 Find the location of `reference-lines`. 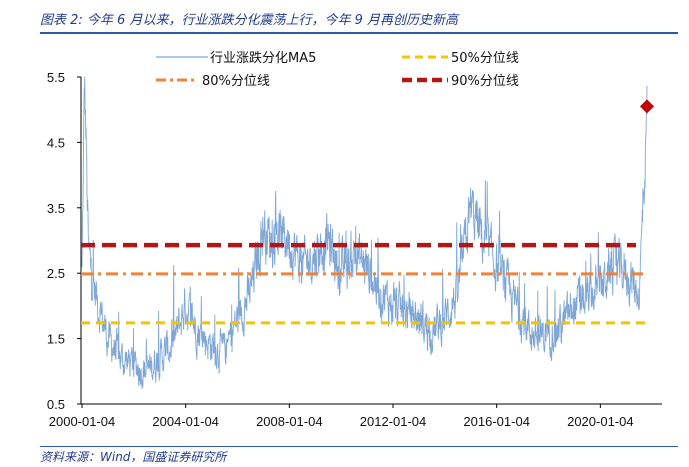

reference-lines is located at coordinates (363, 283).